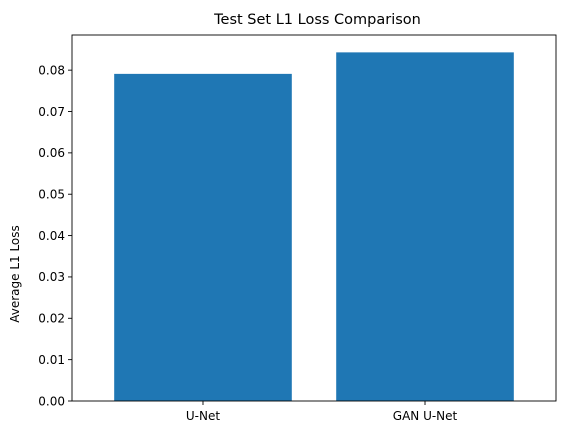  What do you see at coordinates (51, 277) in the screenshot?
I see `y-tick-label: 0.03` at bounding box center [51, 277].